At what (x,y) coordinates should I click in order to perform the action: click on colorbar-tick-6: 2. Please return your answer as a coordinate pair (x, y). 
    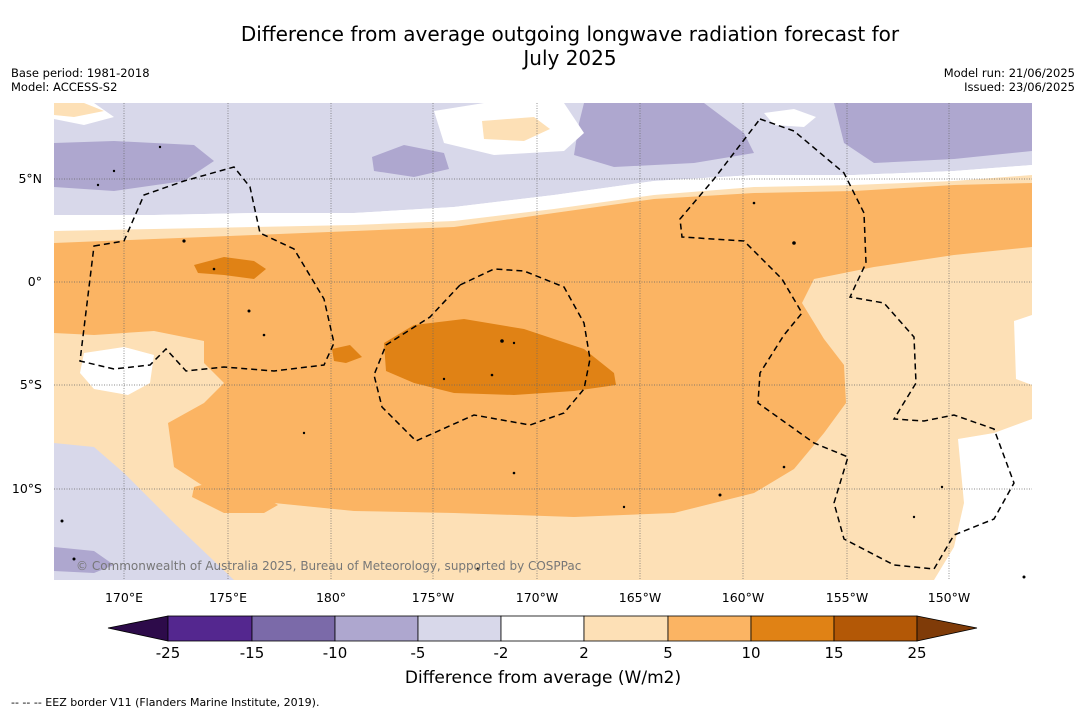
    Looking at the image, I should click on (584, 653).